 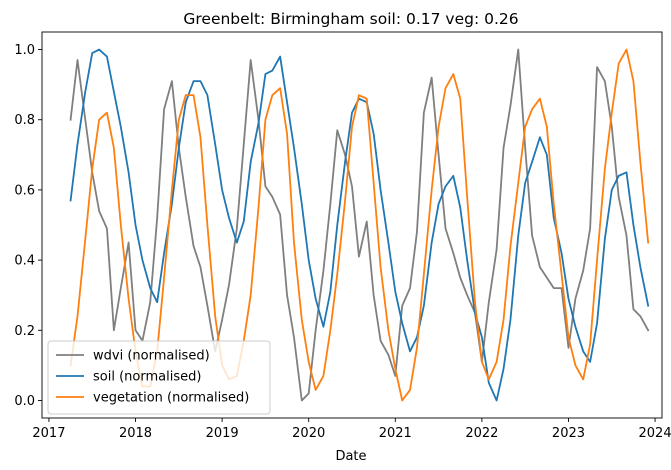 I want to click on y-tick-label: 0.2, so click(x=24, y=331).